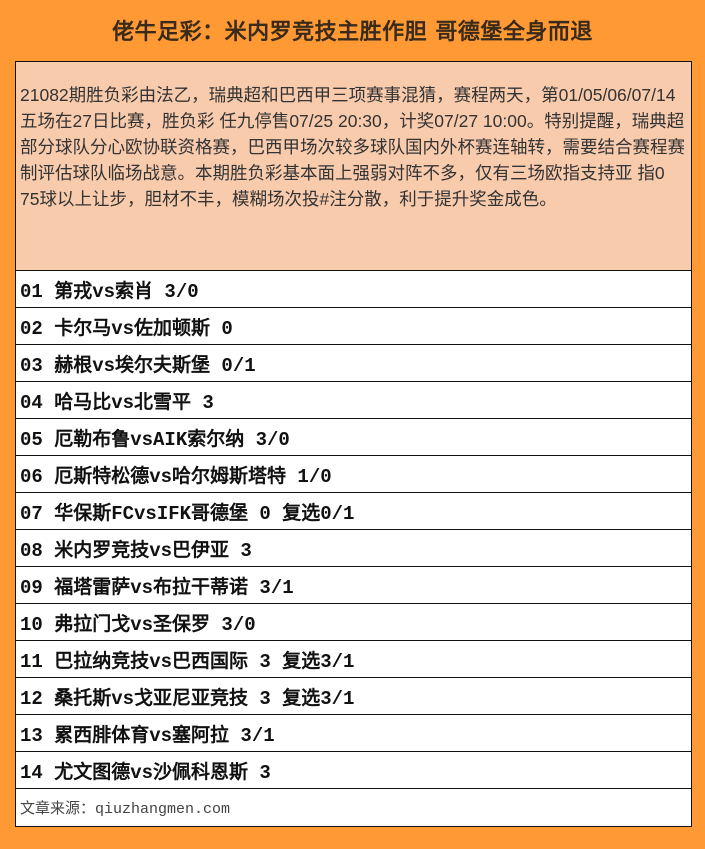 This screenshot has height=849, width=705. Describe the element at coordinates (353, 548) in the screenshot. I see `match-row: 08 米内罗竞技vs巴伊亚 3` at that location.